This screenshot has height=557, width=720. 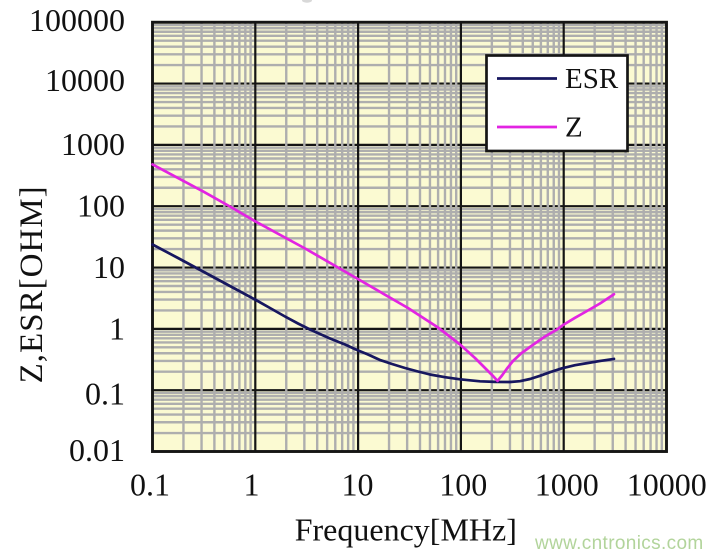 I want to click on svg-text: Frequency[MHz], so click(x=406, y=530).